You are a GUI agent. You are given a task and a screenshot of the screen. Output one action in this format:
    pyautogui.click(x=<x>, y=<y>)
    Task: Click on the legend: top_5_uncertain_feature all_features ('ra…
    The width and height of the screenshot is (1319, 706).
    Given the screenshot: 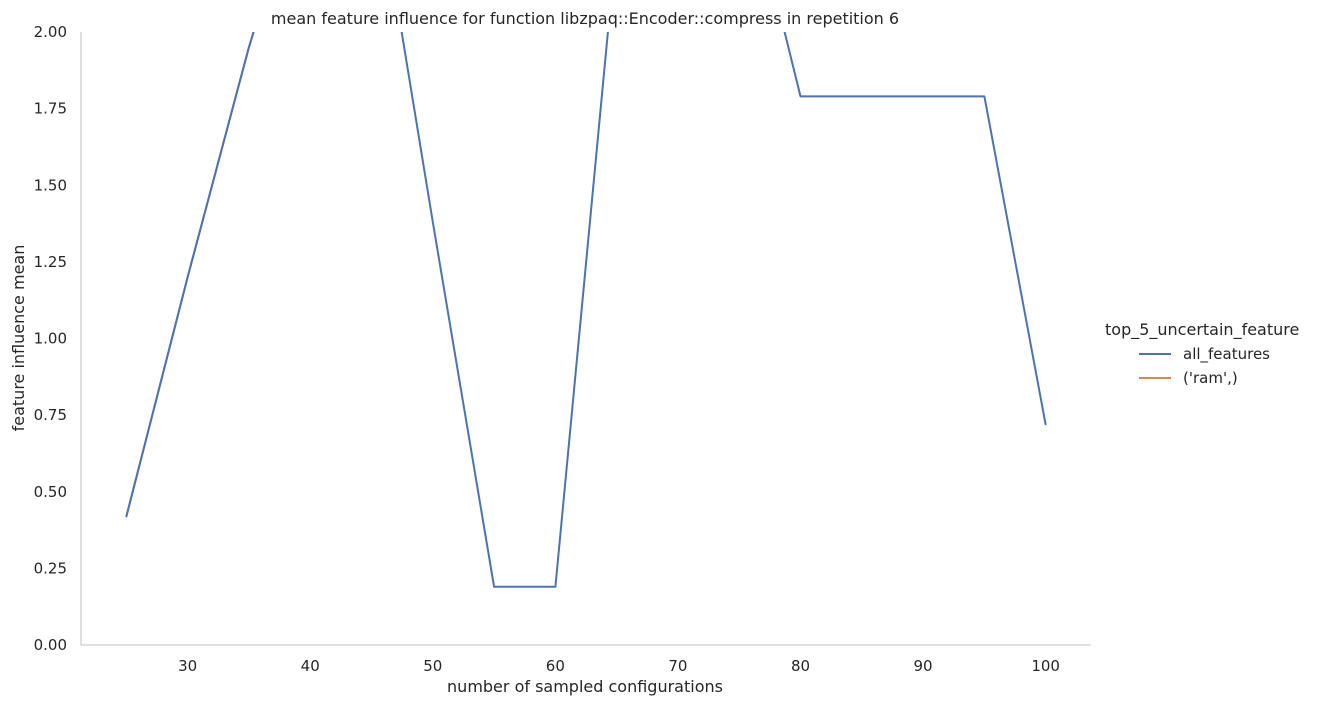 What is the action you would take?
    pyautogui.click(x=1202, y=353)
    